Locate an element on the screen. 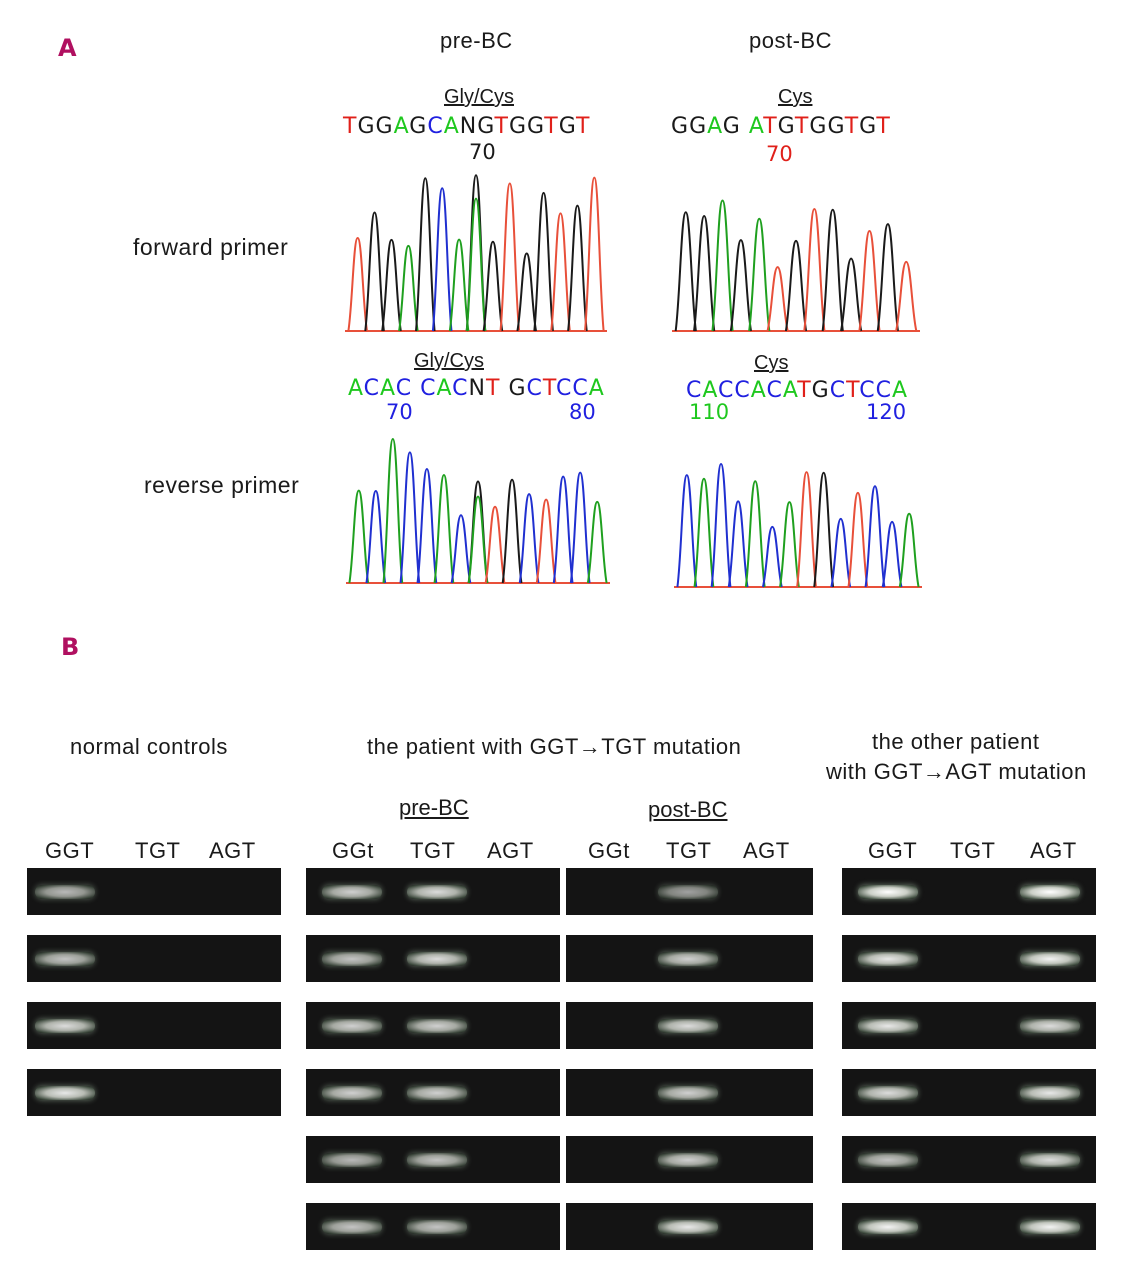  column-title-post-bc: post-BC is located at coordinates (790, 40).